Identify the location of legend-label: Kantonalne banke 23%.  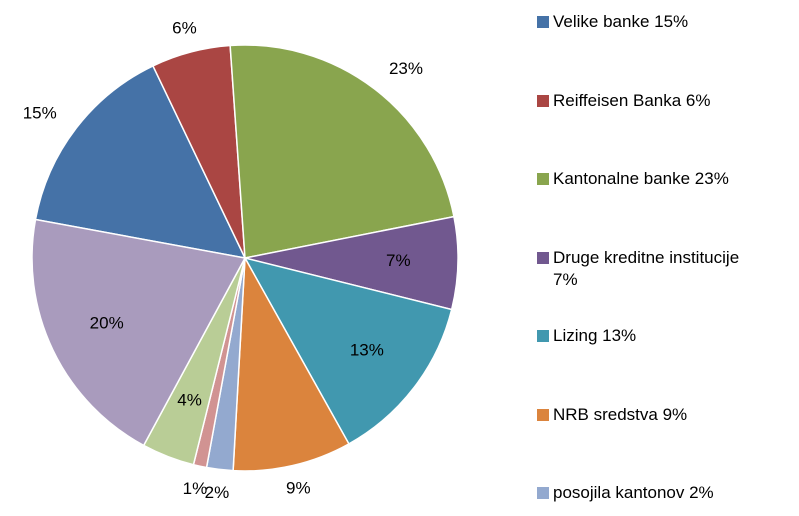
(641, 178).